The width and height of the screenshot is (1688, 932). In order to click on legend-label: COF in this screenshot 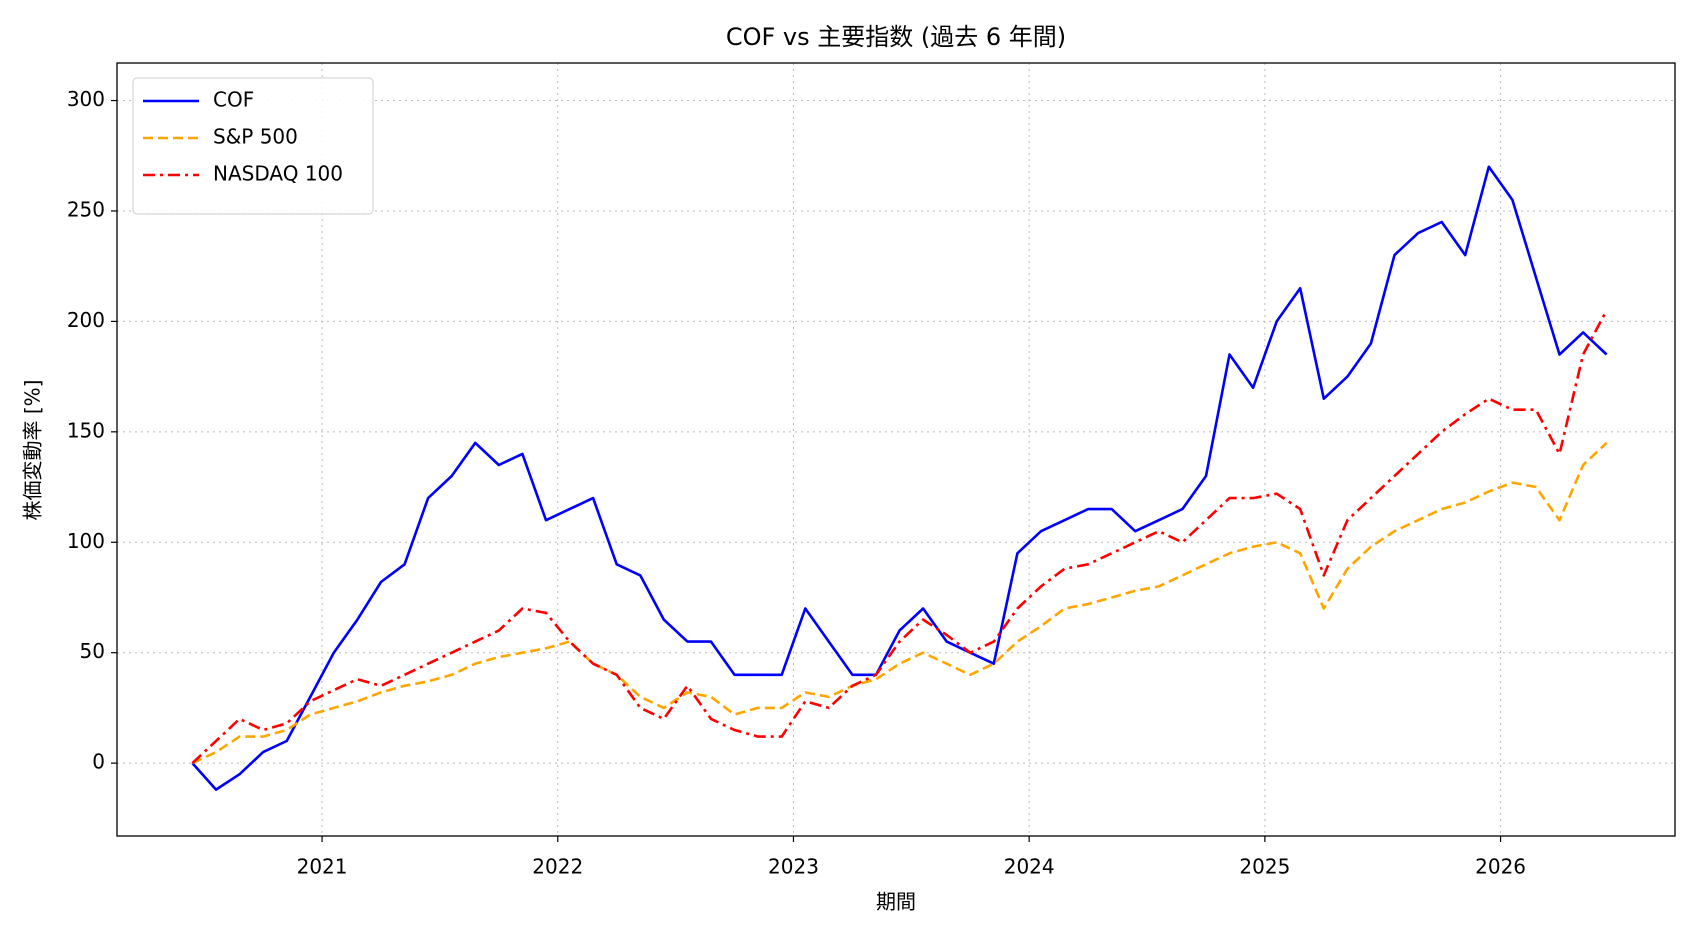, I will do `click(233, 100)`.